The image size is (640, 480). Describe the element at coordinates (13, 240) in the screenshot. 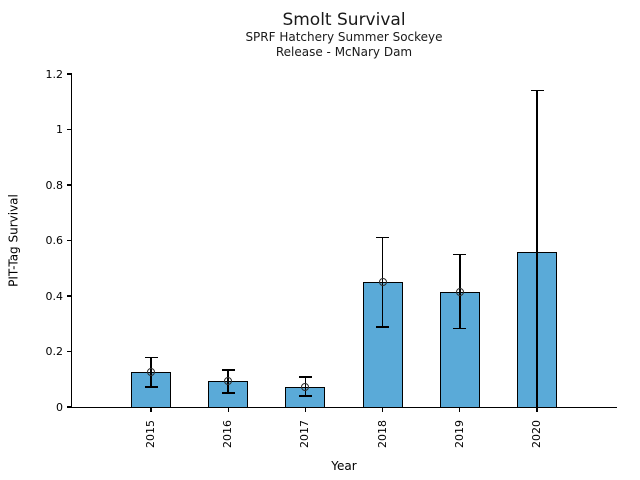

I see `y-axis-label: PIT-Tag Survival` at that location.